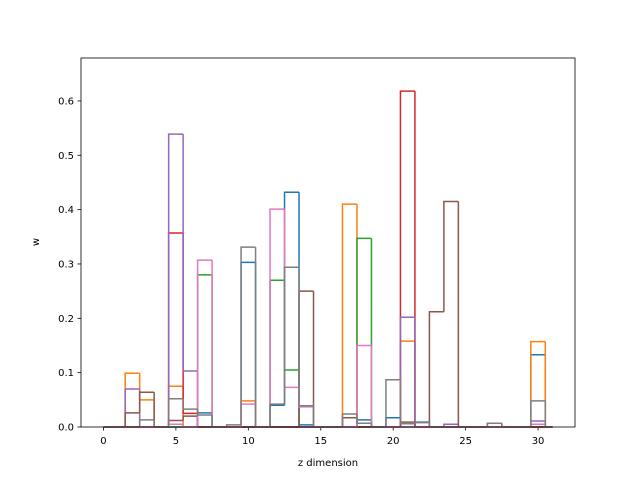 The height and width of the screenshot is (480, 640). Describe the element at coordinates (36, 242) in the screenshot. I see `y-axis-label: w` at that location.